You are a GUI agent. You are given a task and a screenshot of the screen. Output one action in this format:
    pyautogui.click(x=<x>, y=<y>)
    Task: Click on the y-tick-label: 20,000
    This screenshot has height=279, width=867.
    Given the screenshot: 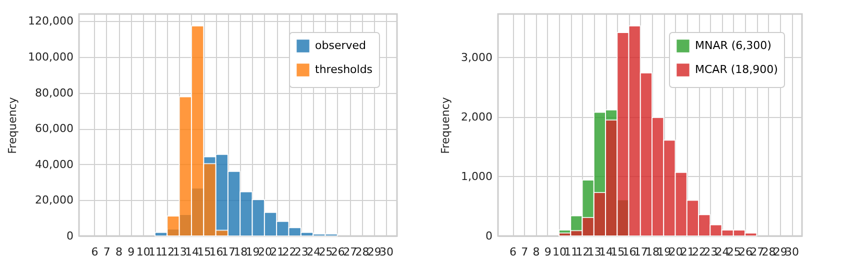 What is the action you would take?
    pyautogui.click(x=54, y=200)
    